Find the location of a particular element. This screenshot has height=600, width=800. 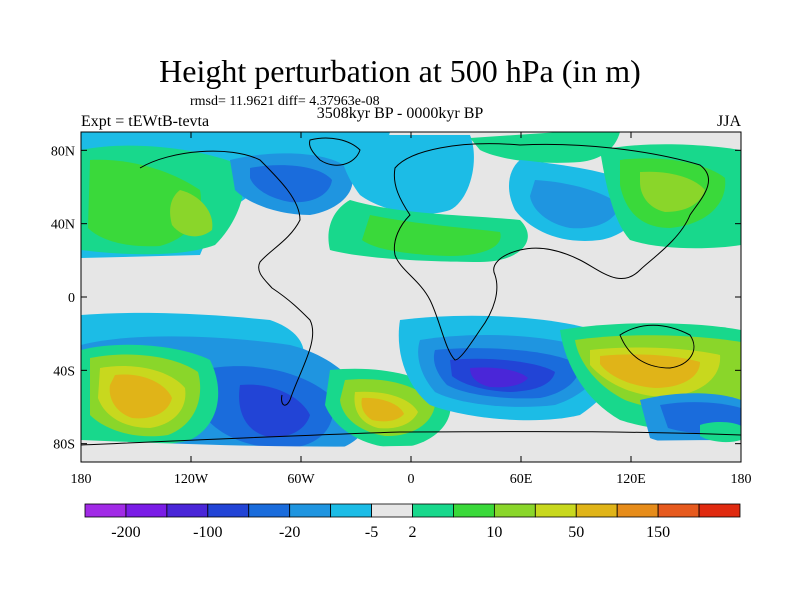

colorbar-label: -5 is located at coordinates (371, 532).